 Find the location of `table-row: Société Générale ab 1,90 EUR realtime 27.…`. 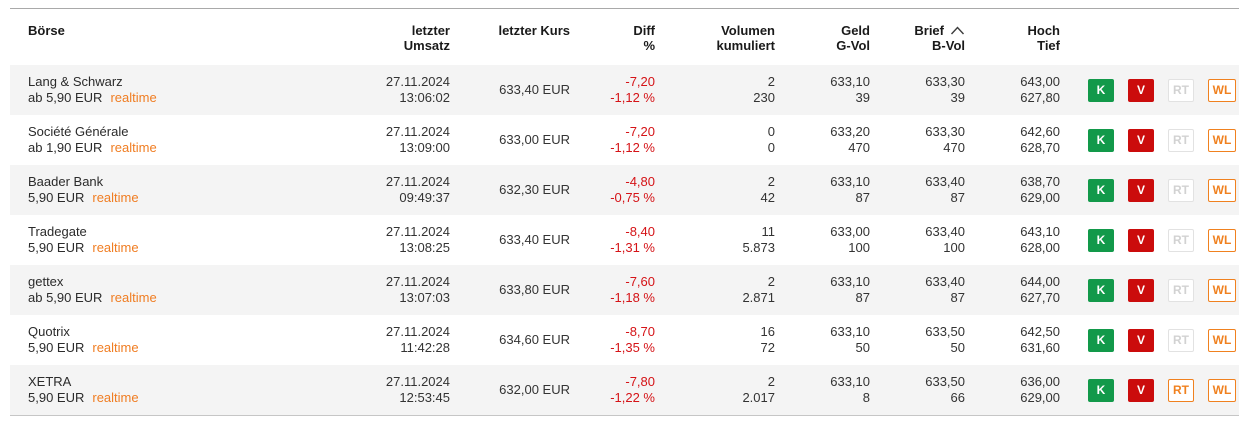

table-row: Société Générale ab 1,90 EUR realtime 27.… is located at coordinates (624, 140).